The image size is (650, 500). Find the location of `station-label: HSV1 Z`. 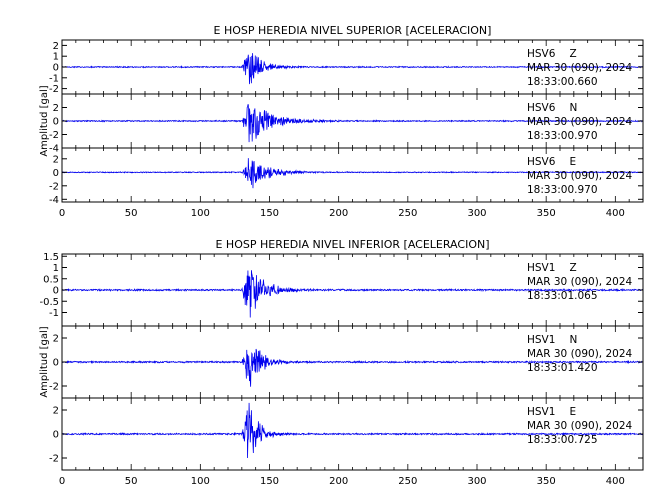

station-label: HSV1 Z is located at coordinates (552, 268).